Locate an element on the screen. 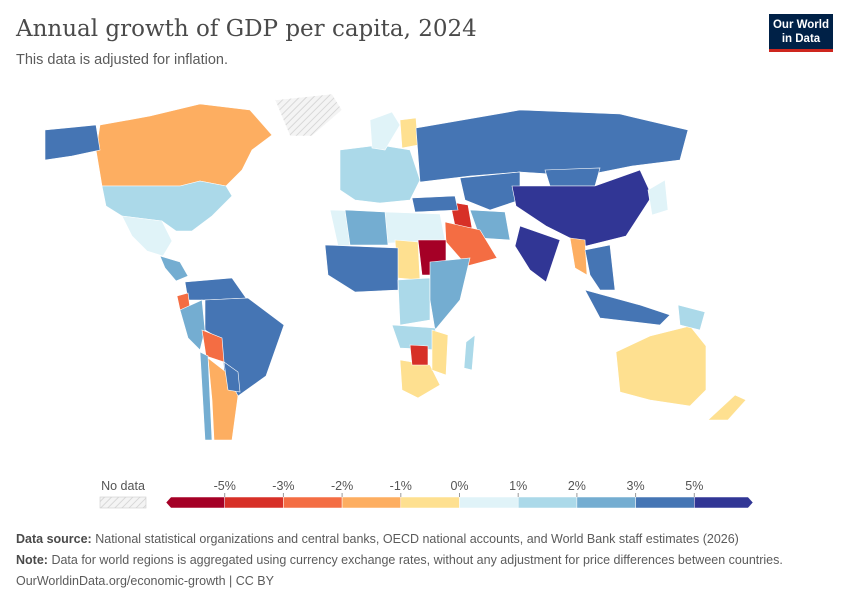  country-east-africa is located at coordinates (450, 294).